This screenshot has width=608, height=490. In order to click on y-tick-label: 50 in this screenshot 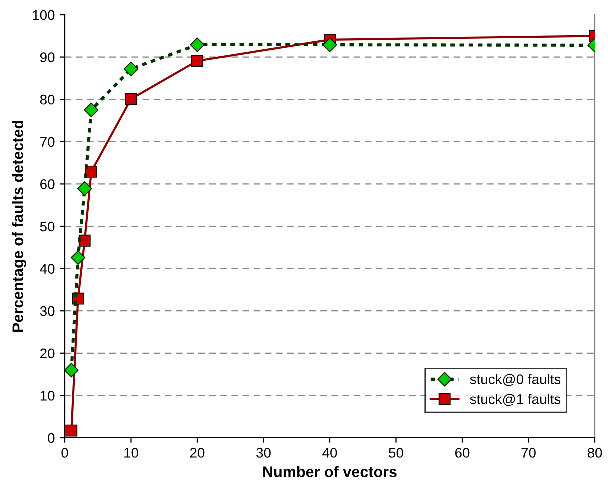, I will do `click(47, 227)`.